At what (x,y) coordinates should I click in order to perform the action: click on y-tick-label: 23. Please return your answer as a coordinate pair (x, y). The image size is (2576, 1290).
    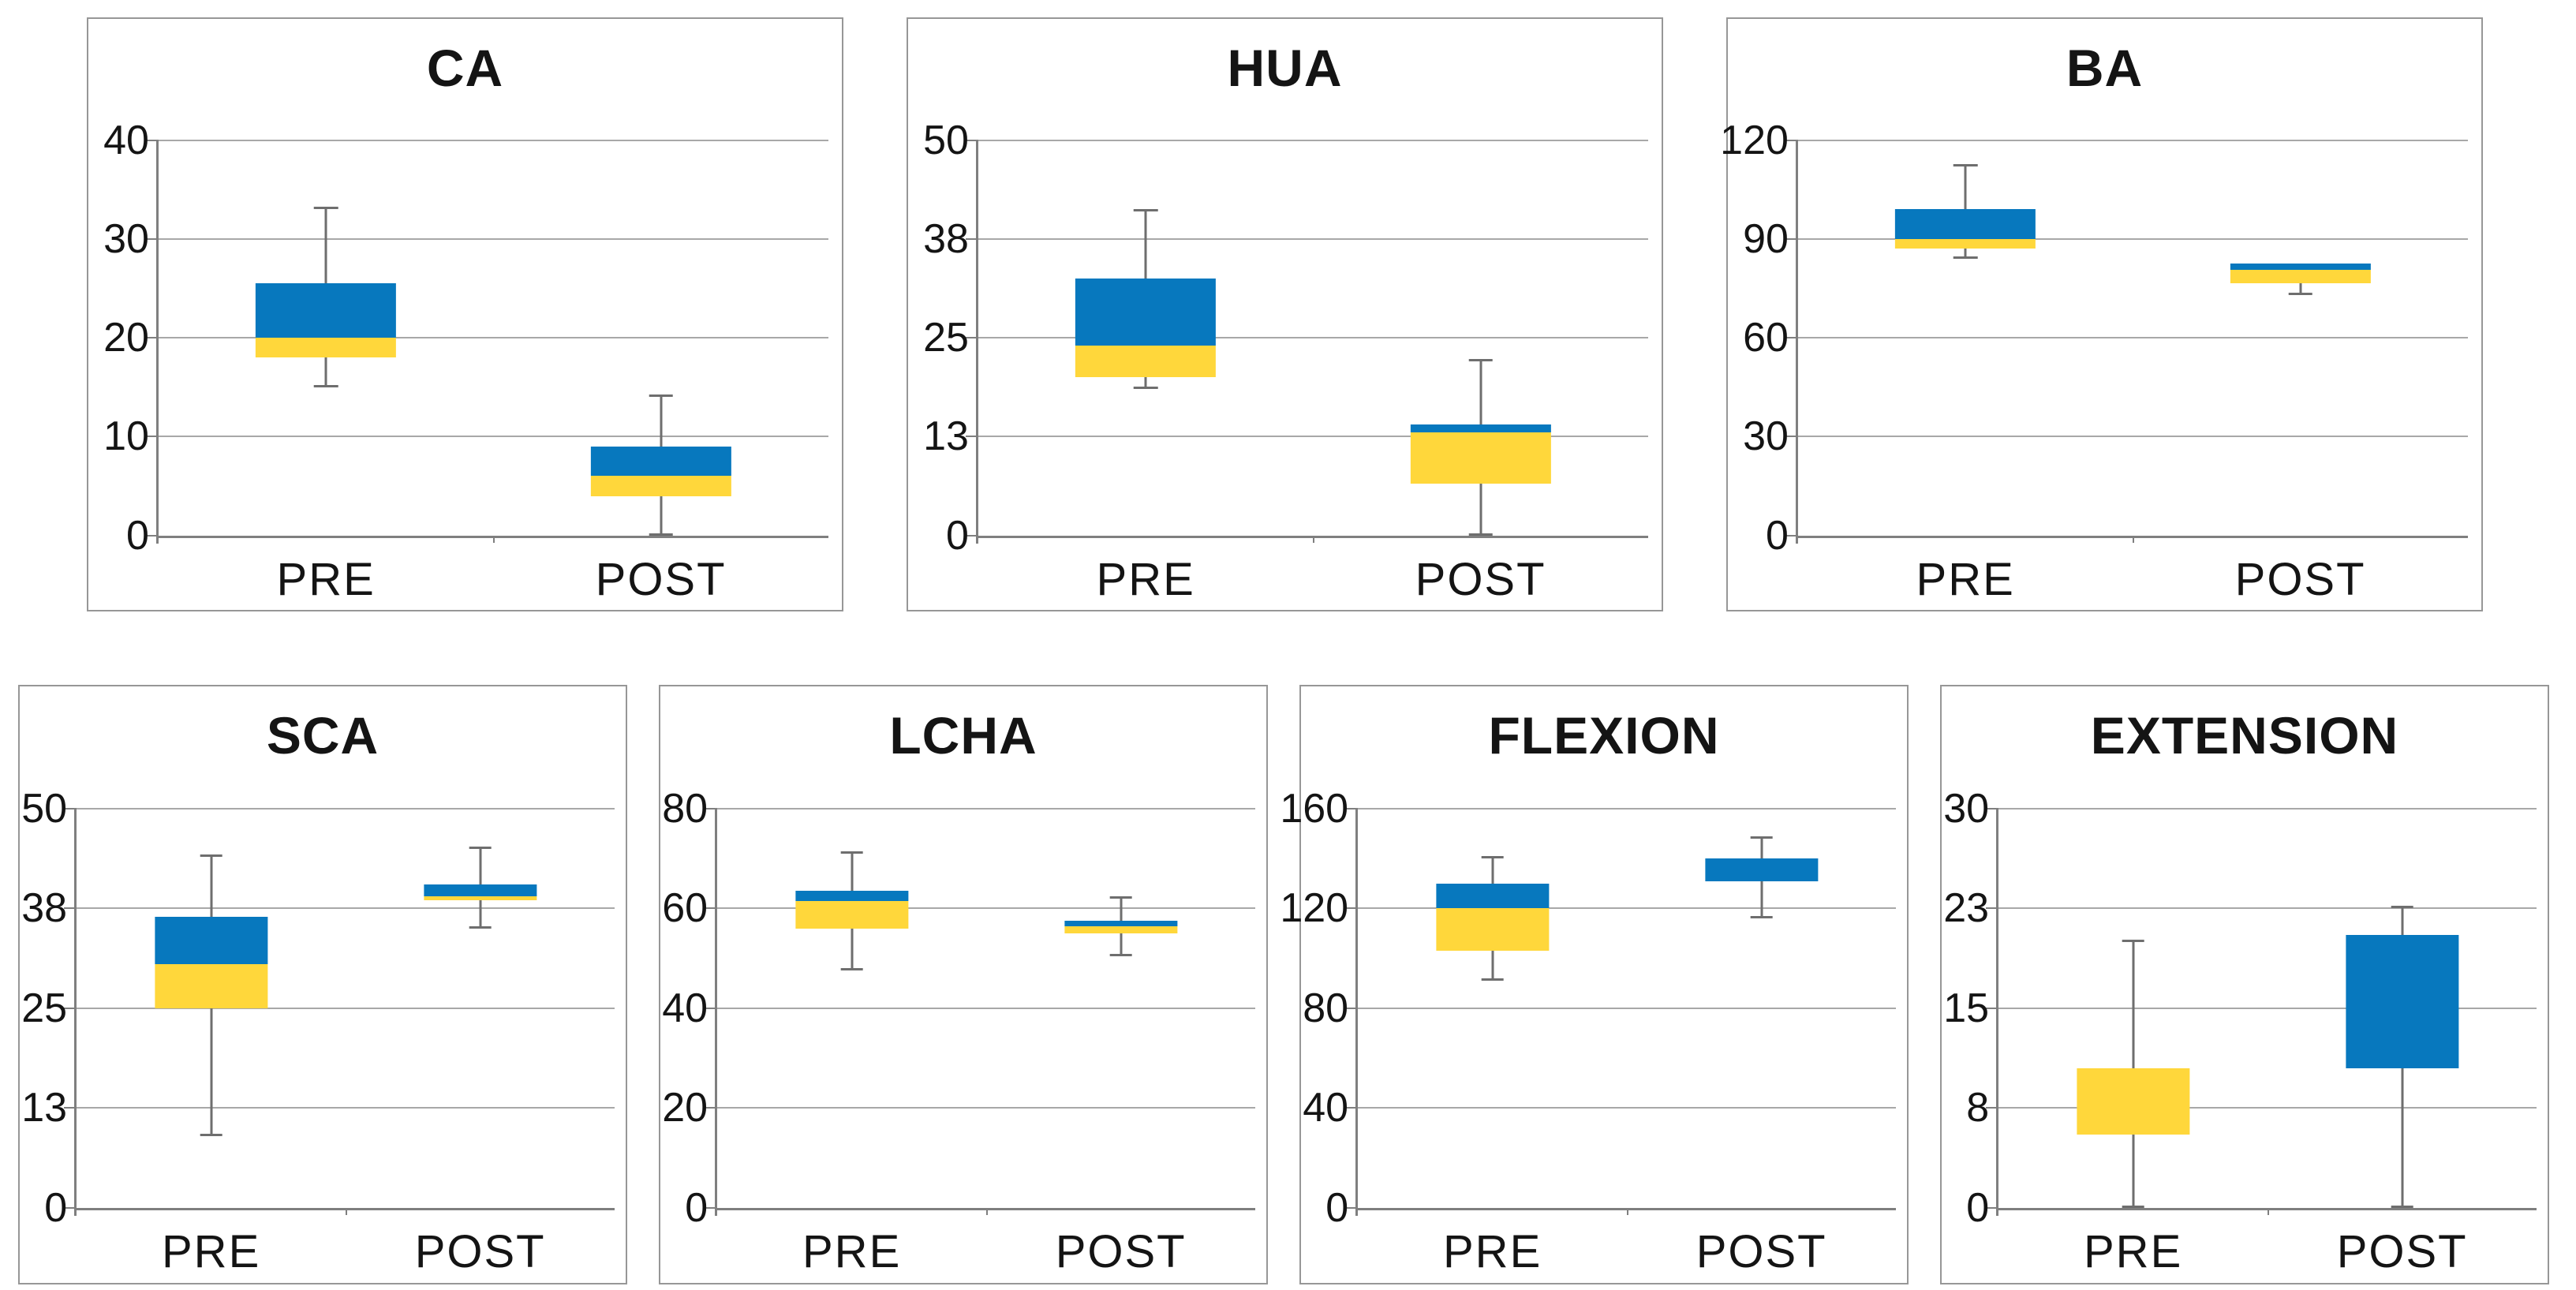
    Looking at the image, I should click on (1967, 909).